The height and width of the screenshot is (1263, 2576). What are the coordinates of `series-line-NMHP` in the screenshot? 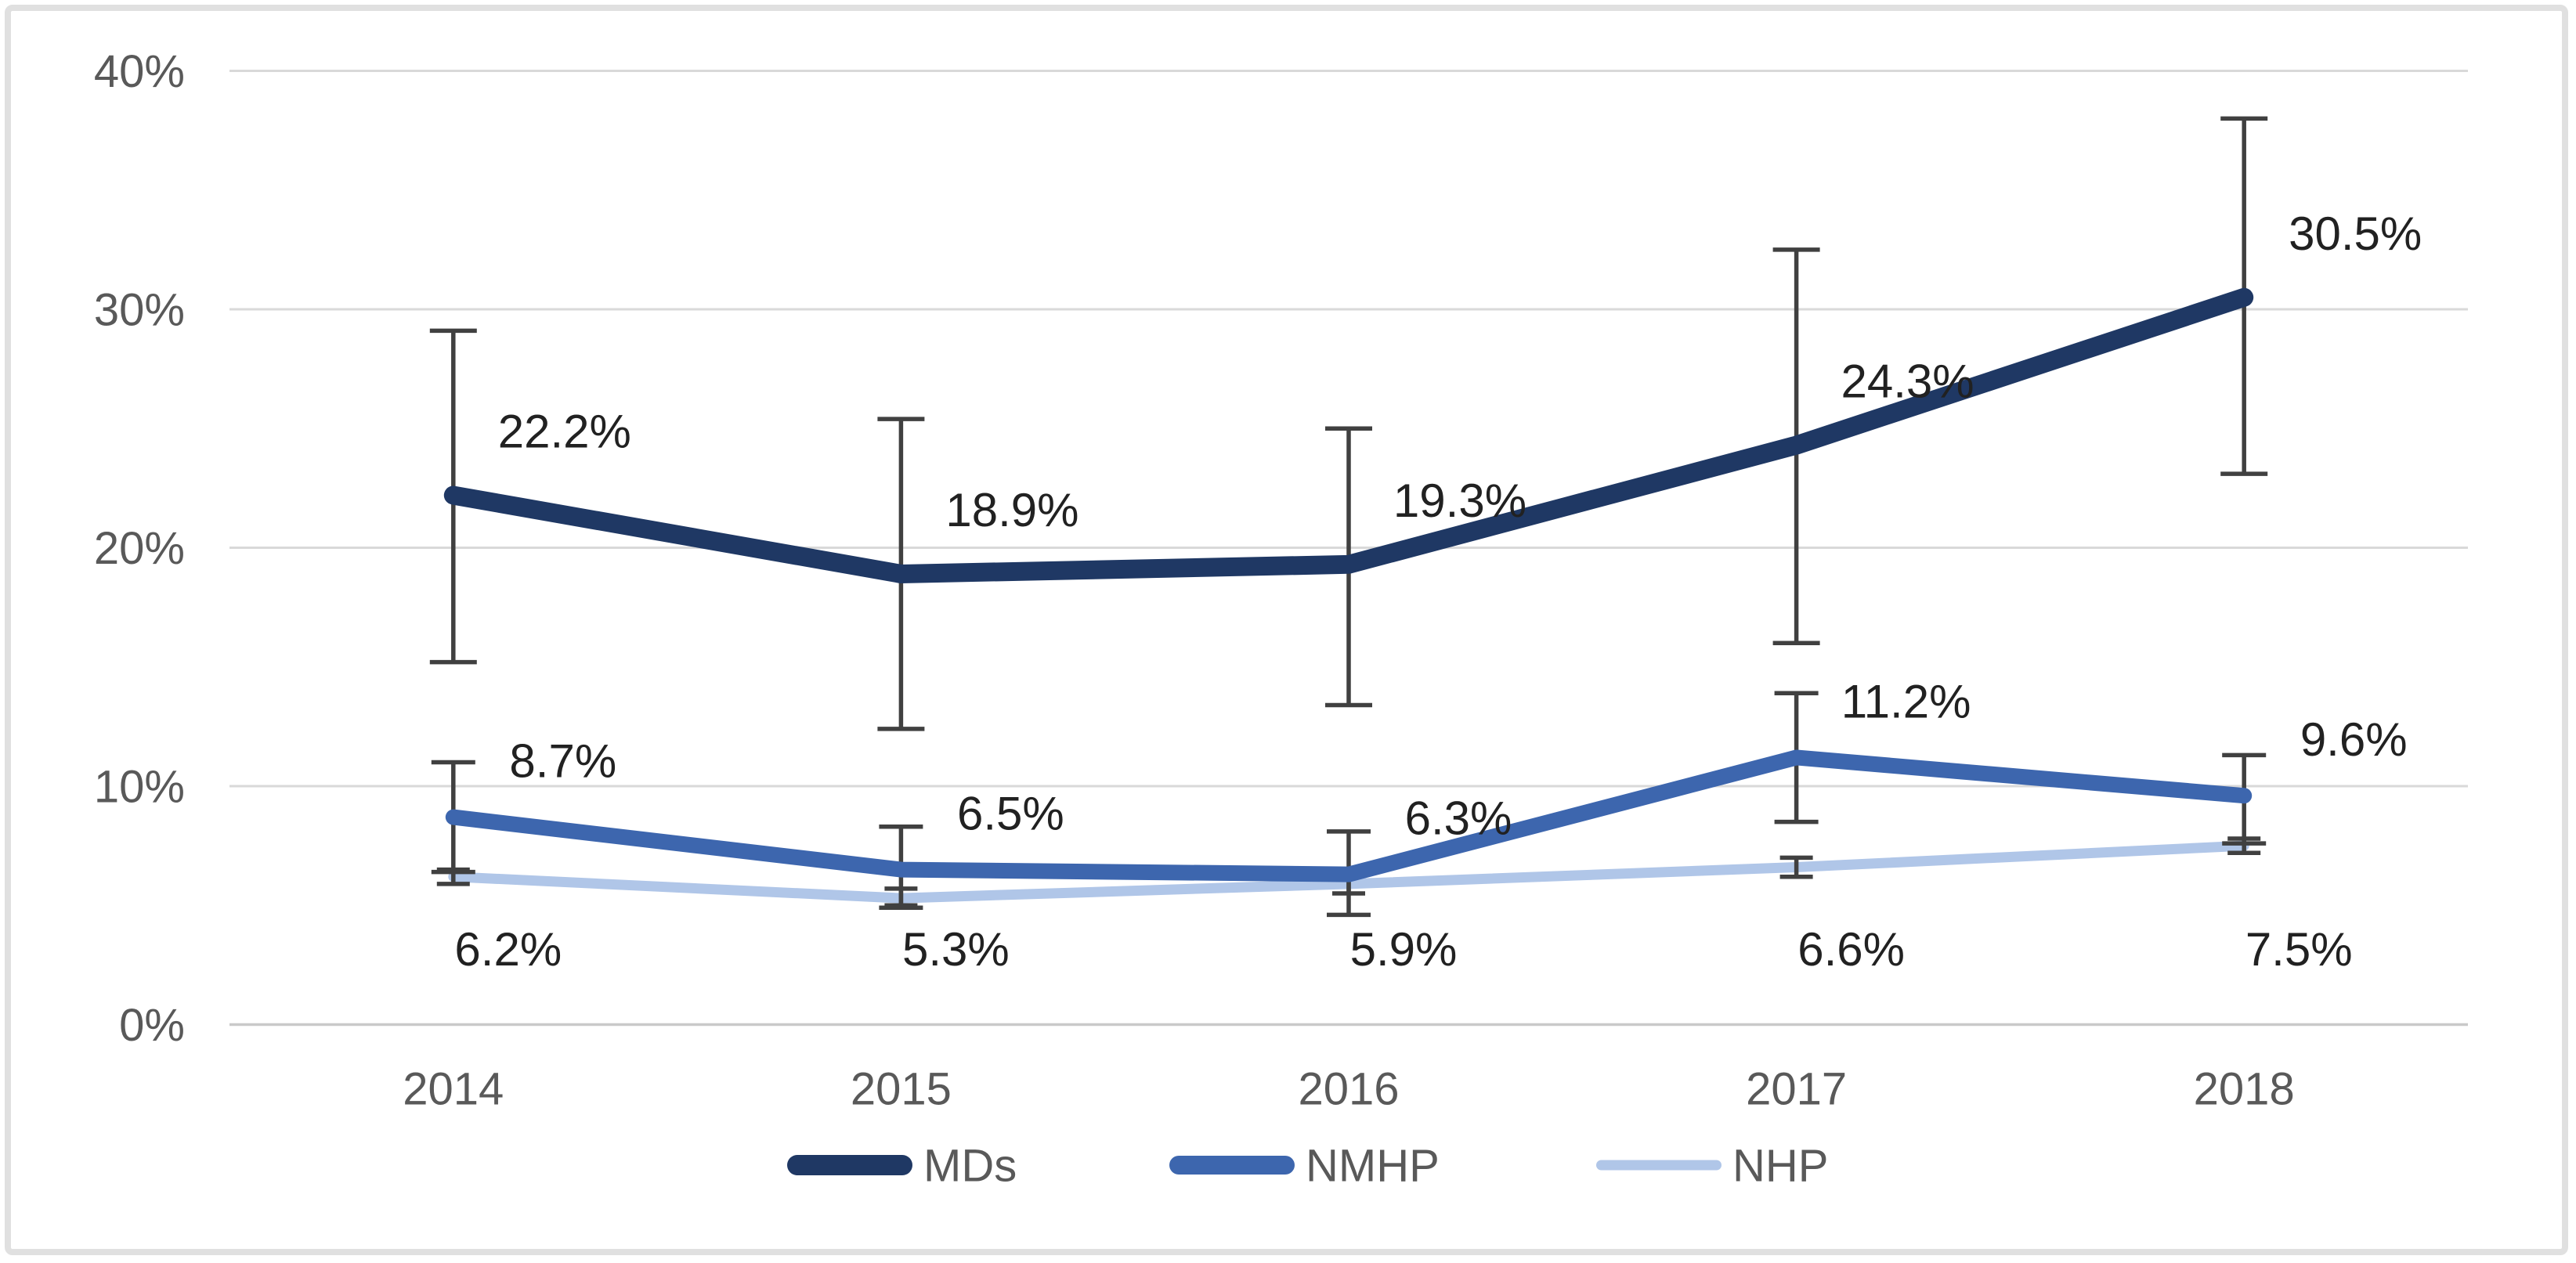 It's located at (1349, 816).